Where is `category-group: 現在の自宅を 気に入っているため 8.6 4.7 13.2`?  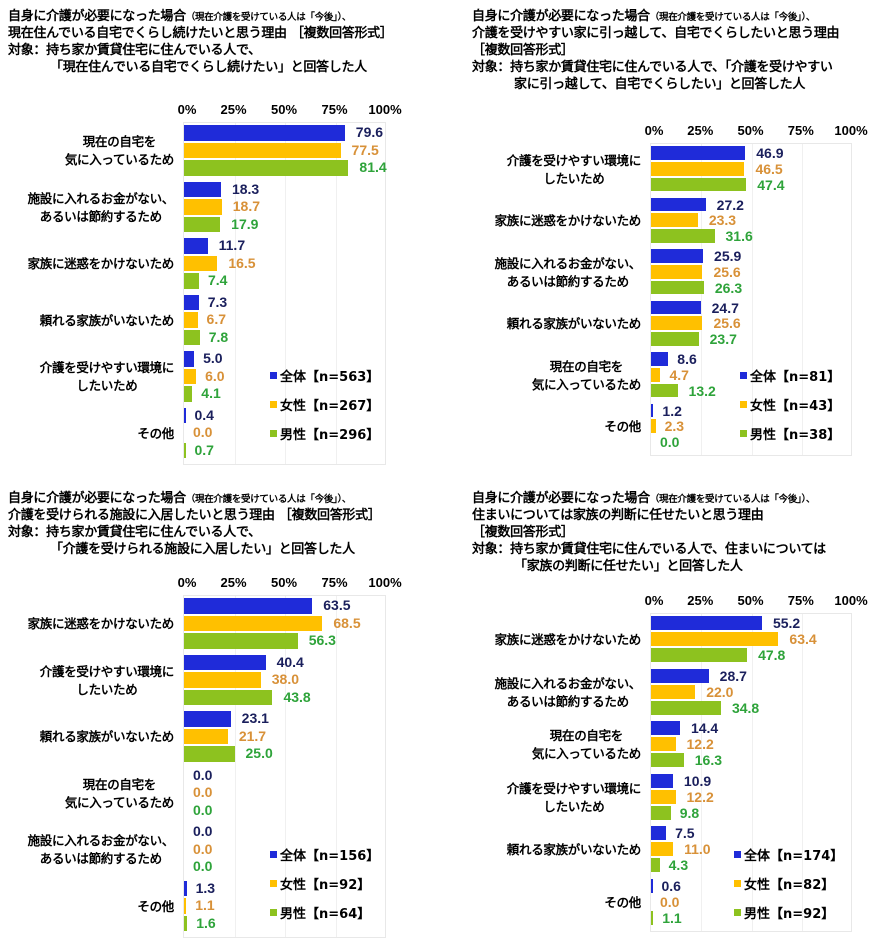 category-group: 現在の自宅を 気に入っているため 8.6 4.7 13.2 is located at coordinates (691, 377).